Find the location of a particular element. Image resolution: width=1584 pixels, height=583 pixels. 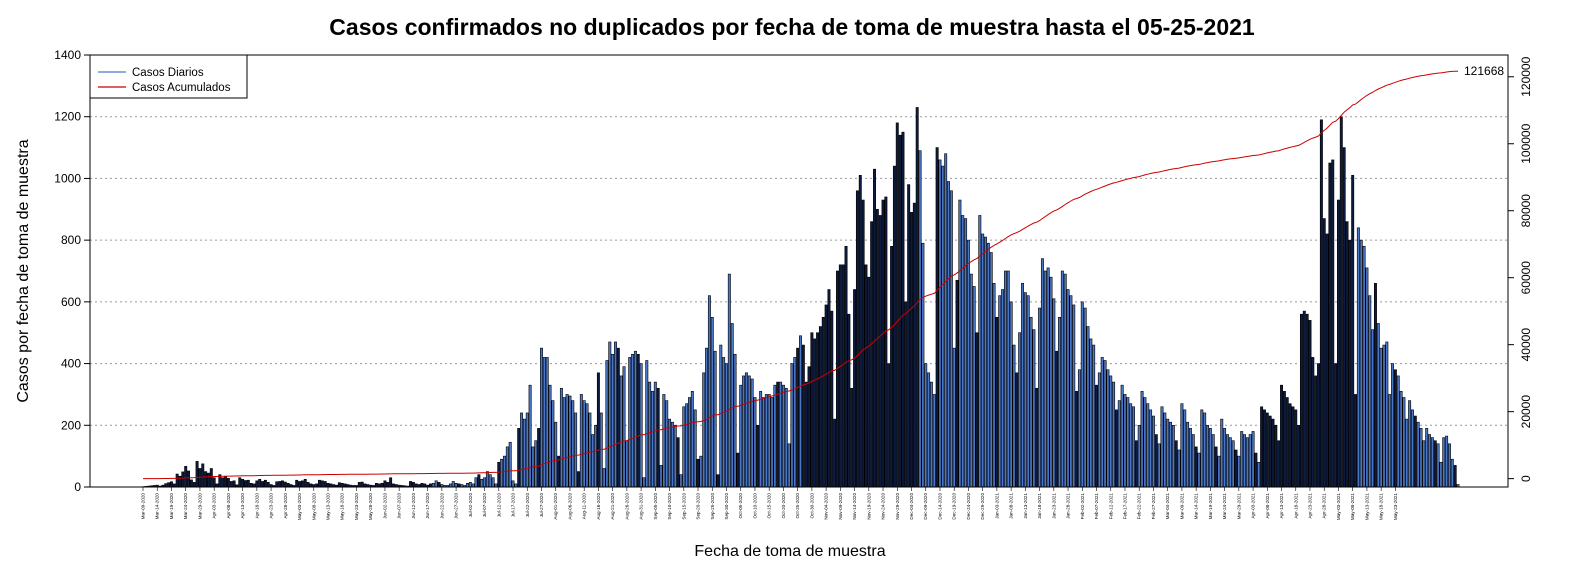

y-tick-label: 800 is located at coordinates (71, 240).